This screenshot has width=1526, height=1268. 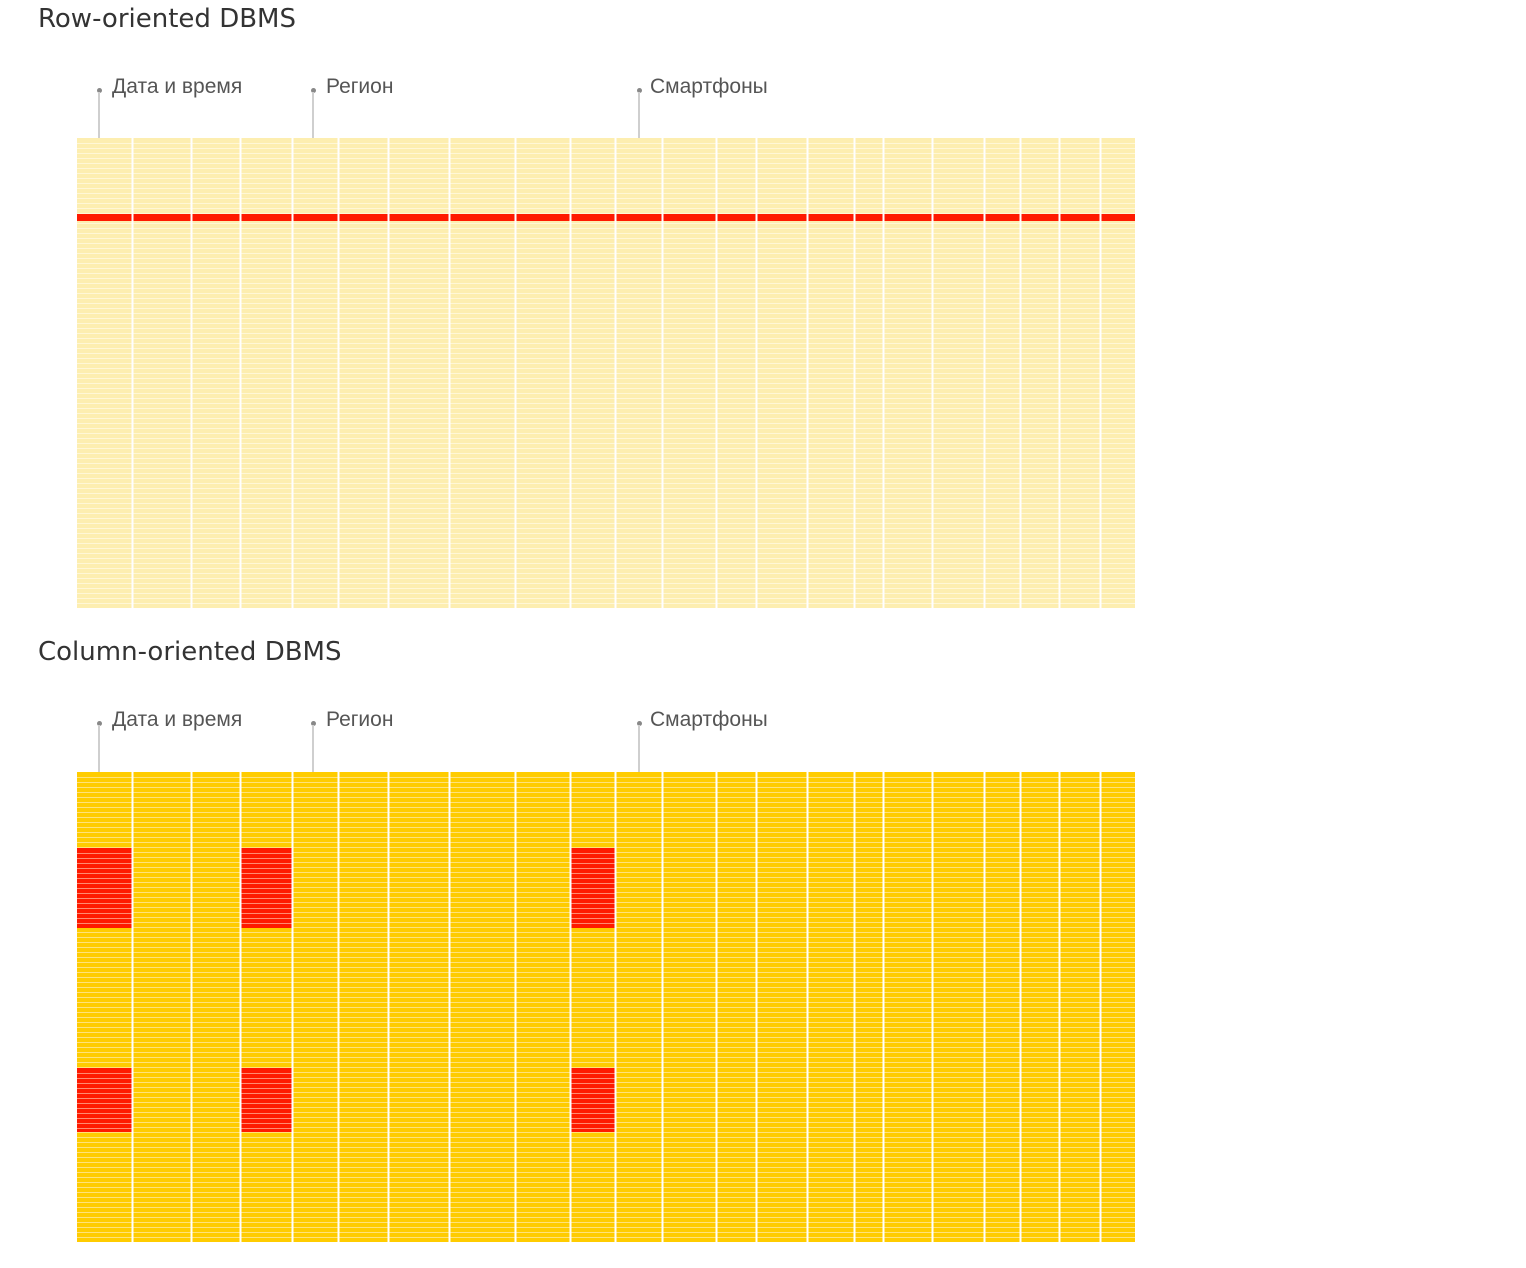 I want to click on row-oriented-title: Row-oriented DBMS, so click(x=167, y=19).